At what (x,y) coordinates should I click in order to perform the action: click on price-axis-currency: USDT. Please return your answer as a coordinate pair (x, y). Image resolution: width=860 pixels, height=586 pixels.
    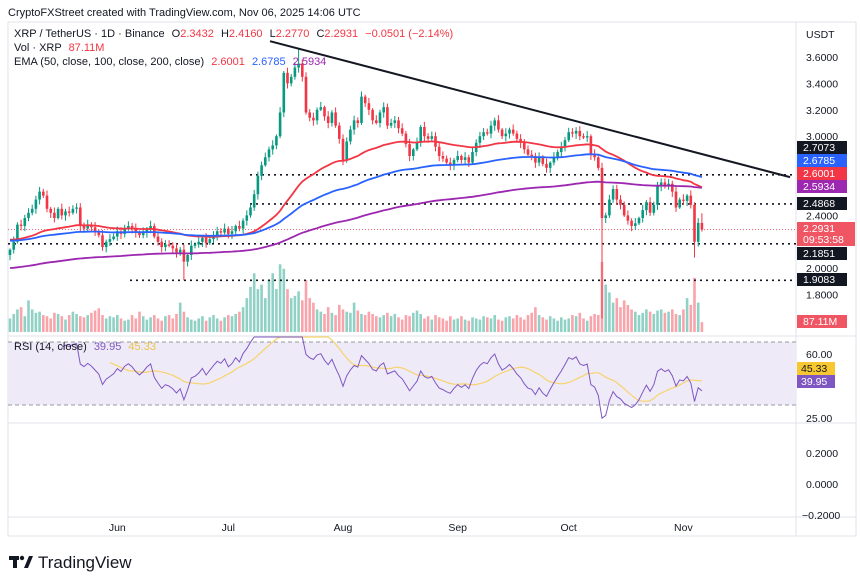
    Looking at the image, I should click on (820, 35).